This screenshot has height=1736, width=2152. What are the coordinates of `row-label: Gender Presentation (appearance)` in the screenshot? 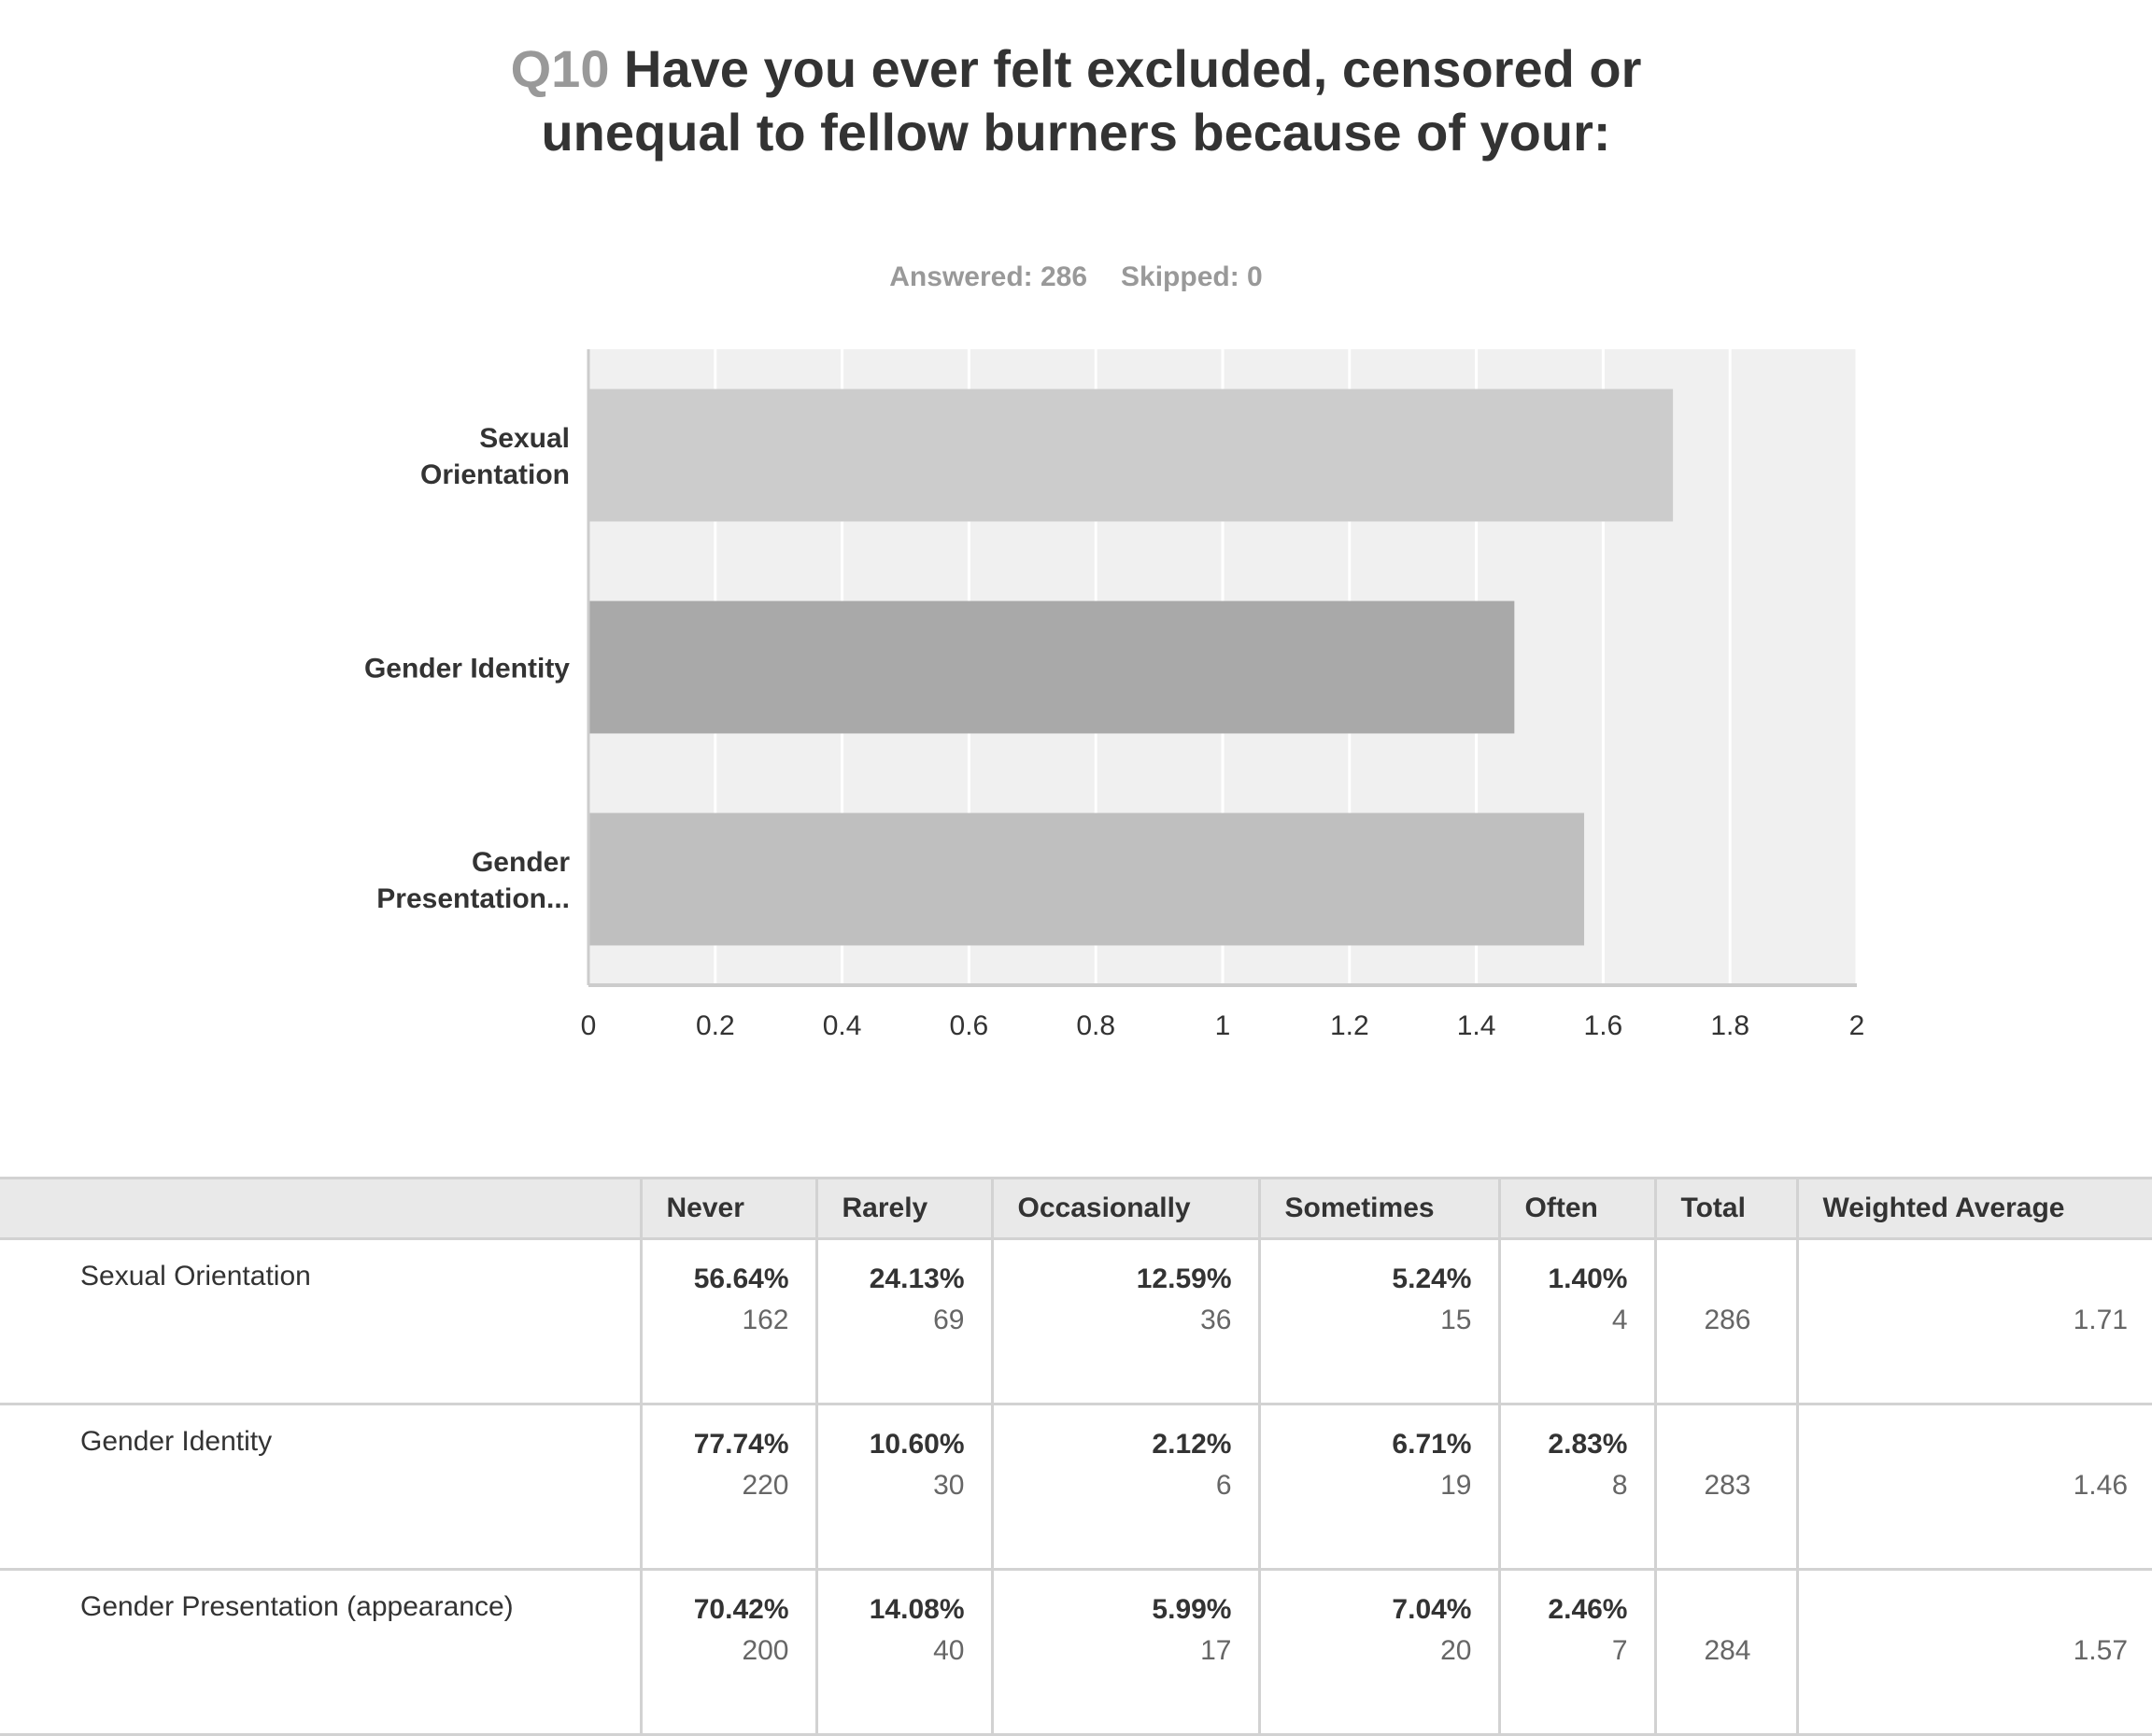 It's located at (321, 1652).